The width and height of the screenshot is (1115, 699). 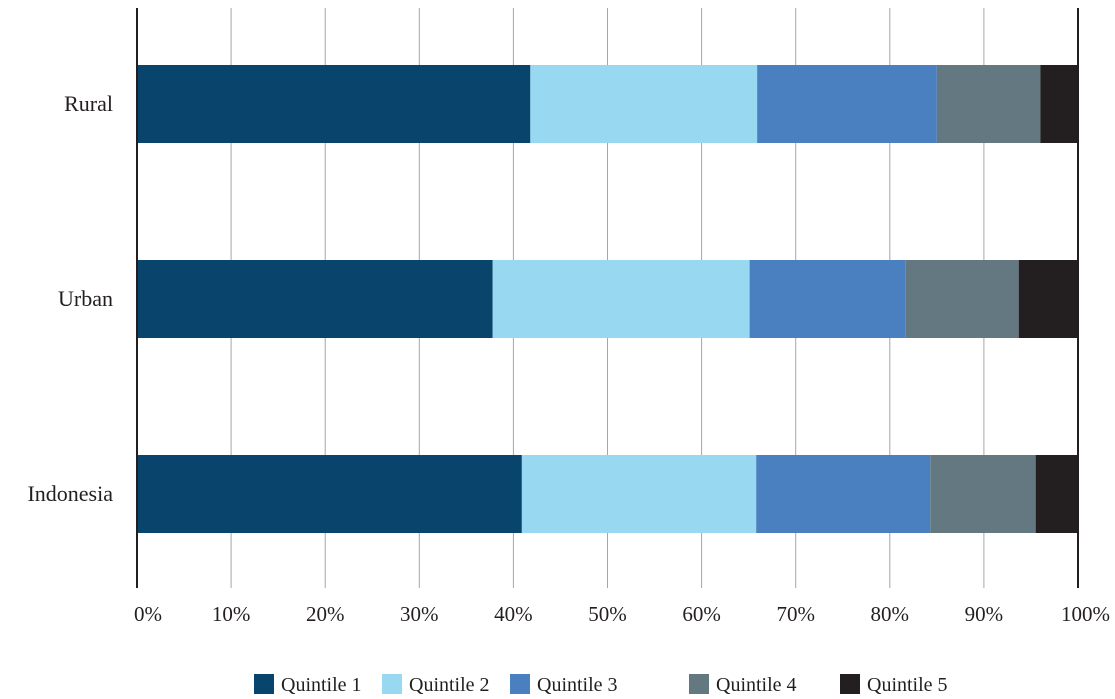 What do you see at coordinates (325, 614) in the screenshot?
I see `x-tick-label: 20%` at bounding box center [325, 614].